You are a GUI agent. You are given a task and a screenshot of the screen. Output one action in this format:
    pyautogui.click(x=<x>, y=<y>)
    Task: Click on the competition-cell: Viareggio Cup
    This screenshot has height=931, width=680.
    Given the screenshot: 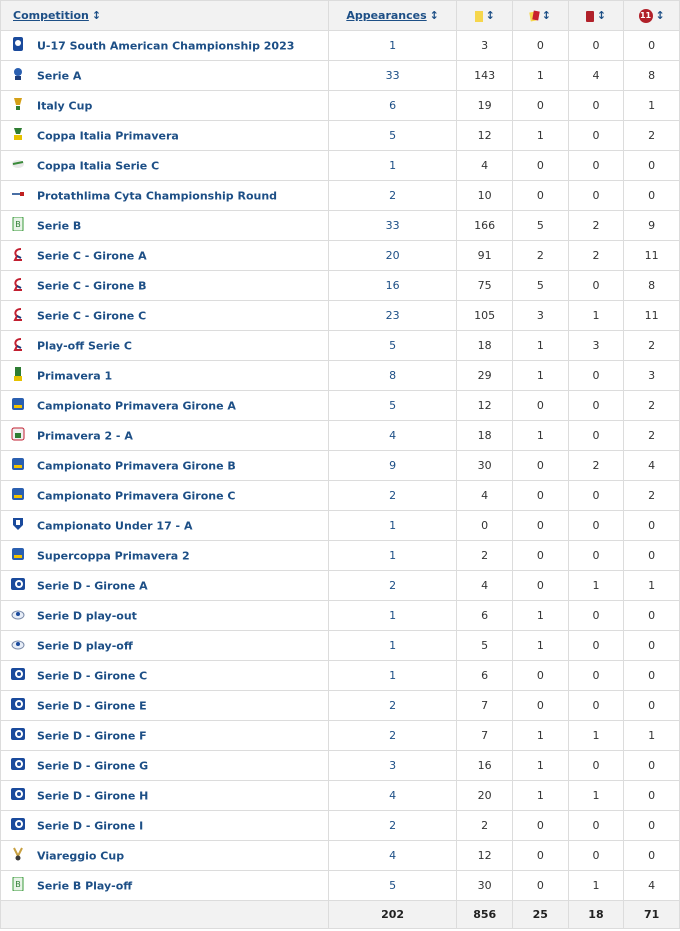 What is the action you would take?
    pyautogui.click(x=164, y=855)
    